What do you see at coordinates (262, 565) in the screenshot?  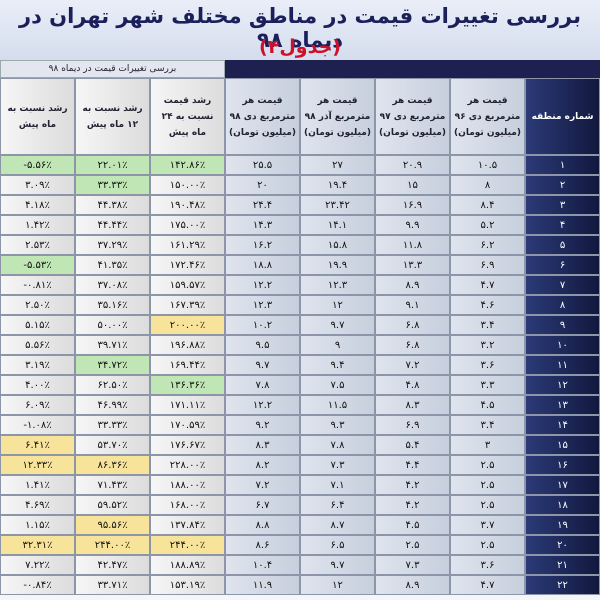 I see `table-cell: ۱۰.۴` at bounding box center [262, 565].